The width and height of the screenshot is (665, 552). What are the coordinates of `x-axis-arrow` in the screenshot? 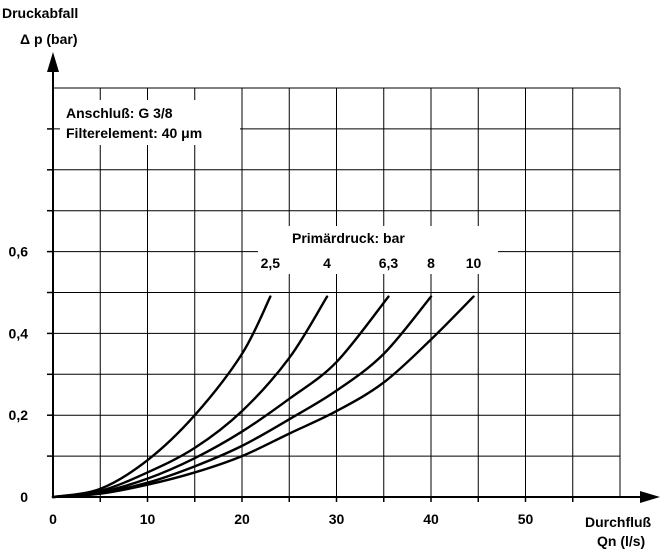 It's located at (650, 497).